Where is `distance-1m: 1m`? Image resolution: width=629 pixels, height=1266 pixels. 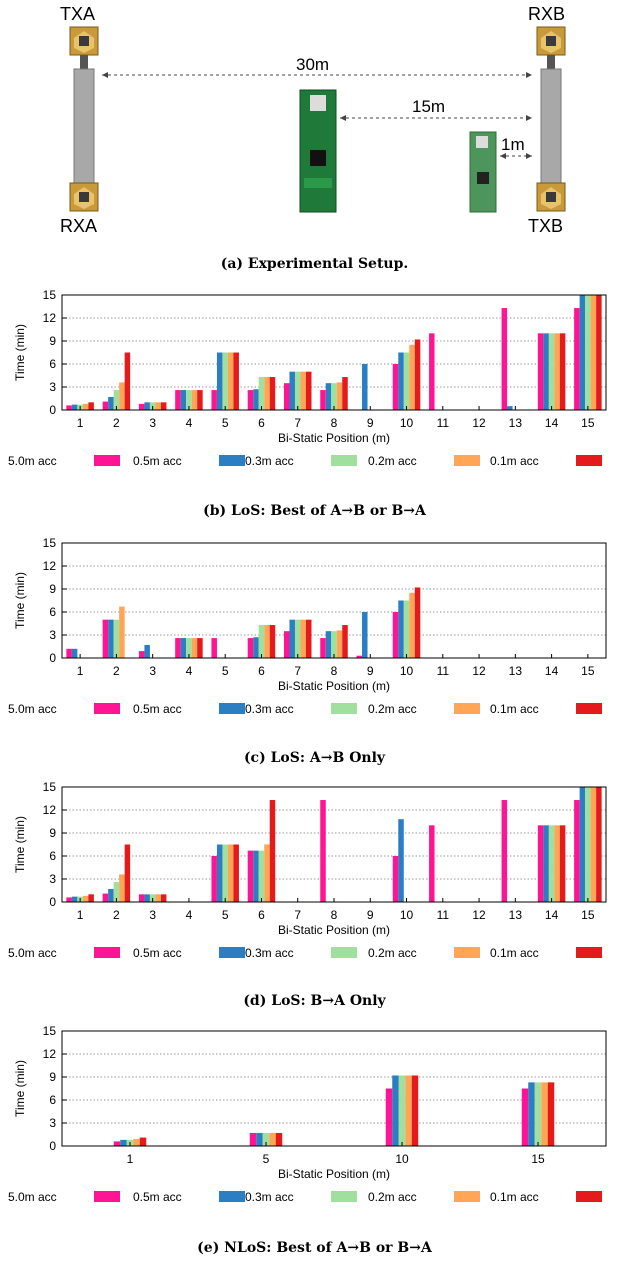 distance-1m: 1m is located at coordinates (513, 144).